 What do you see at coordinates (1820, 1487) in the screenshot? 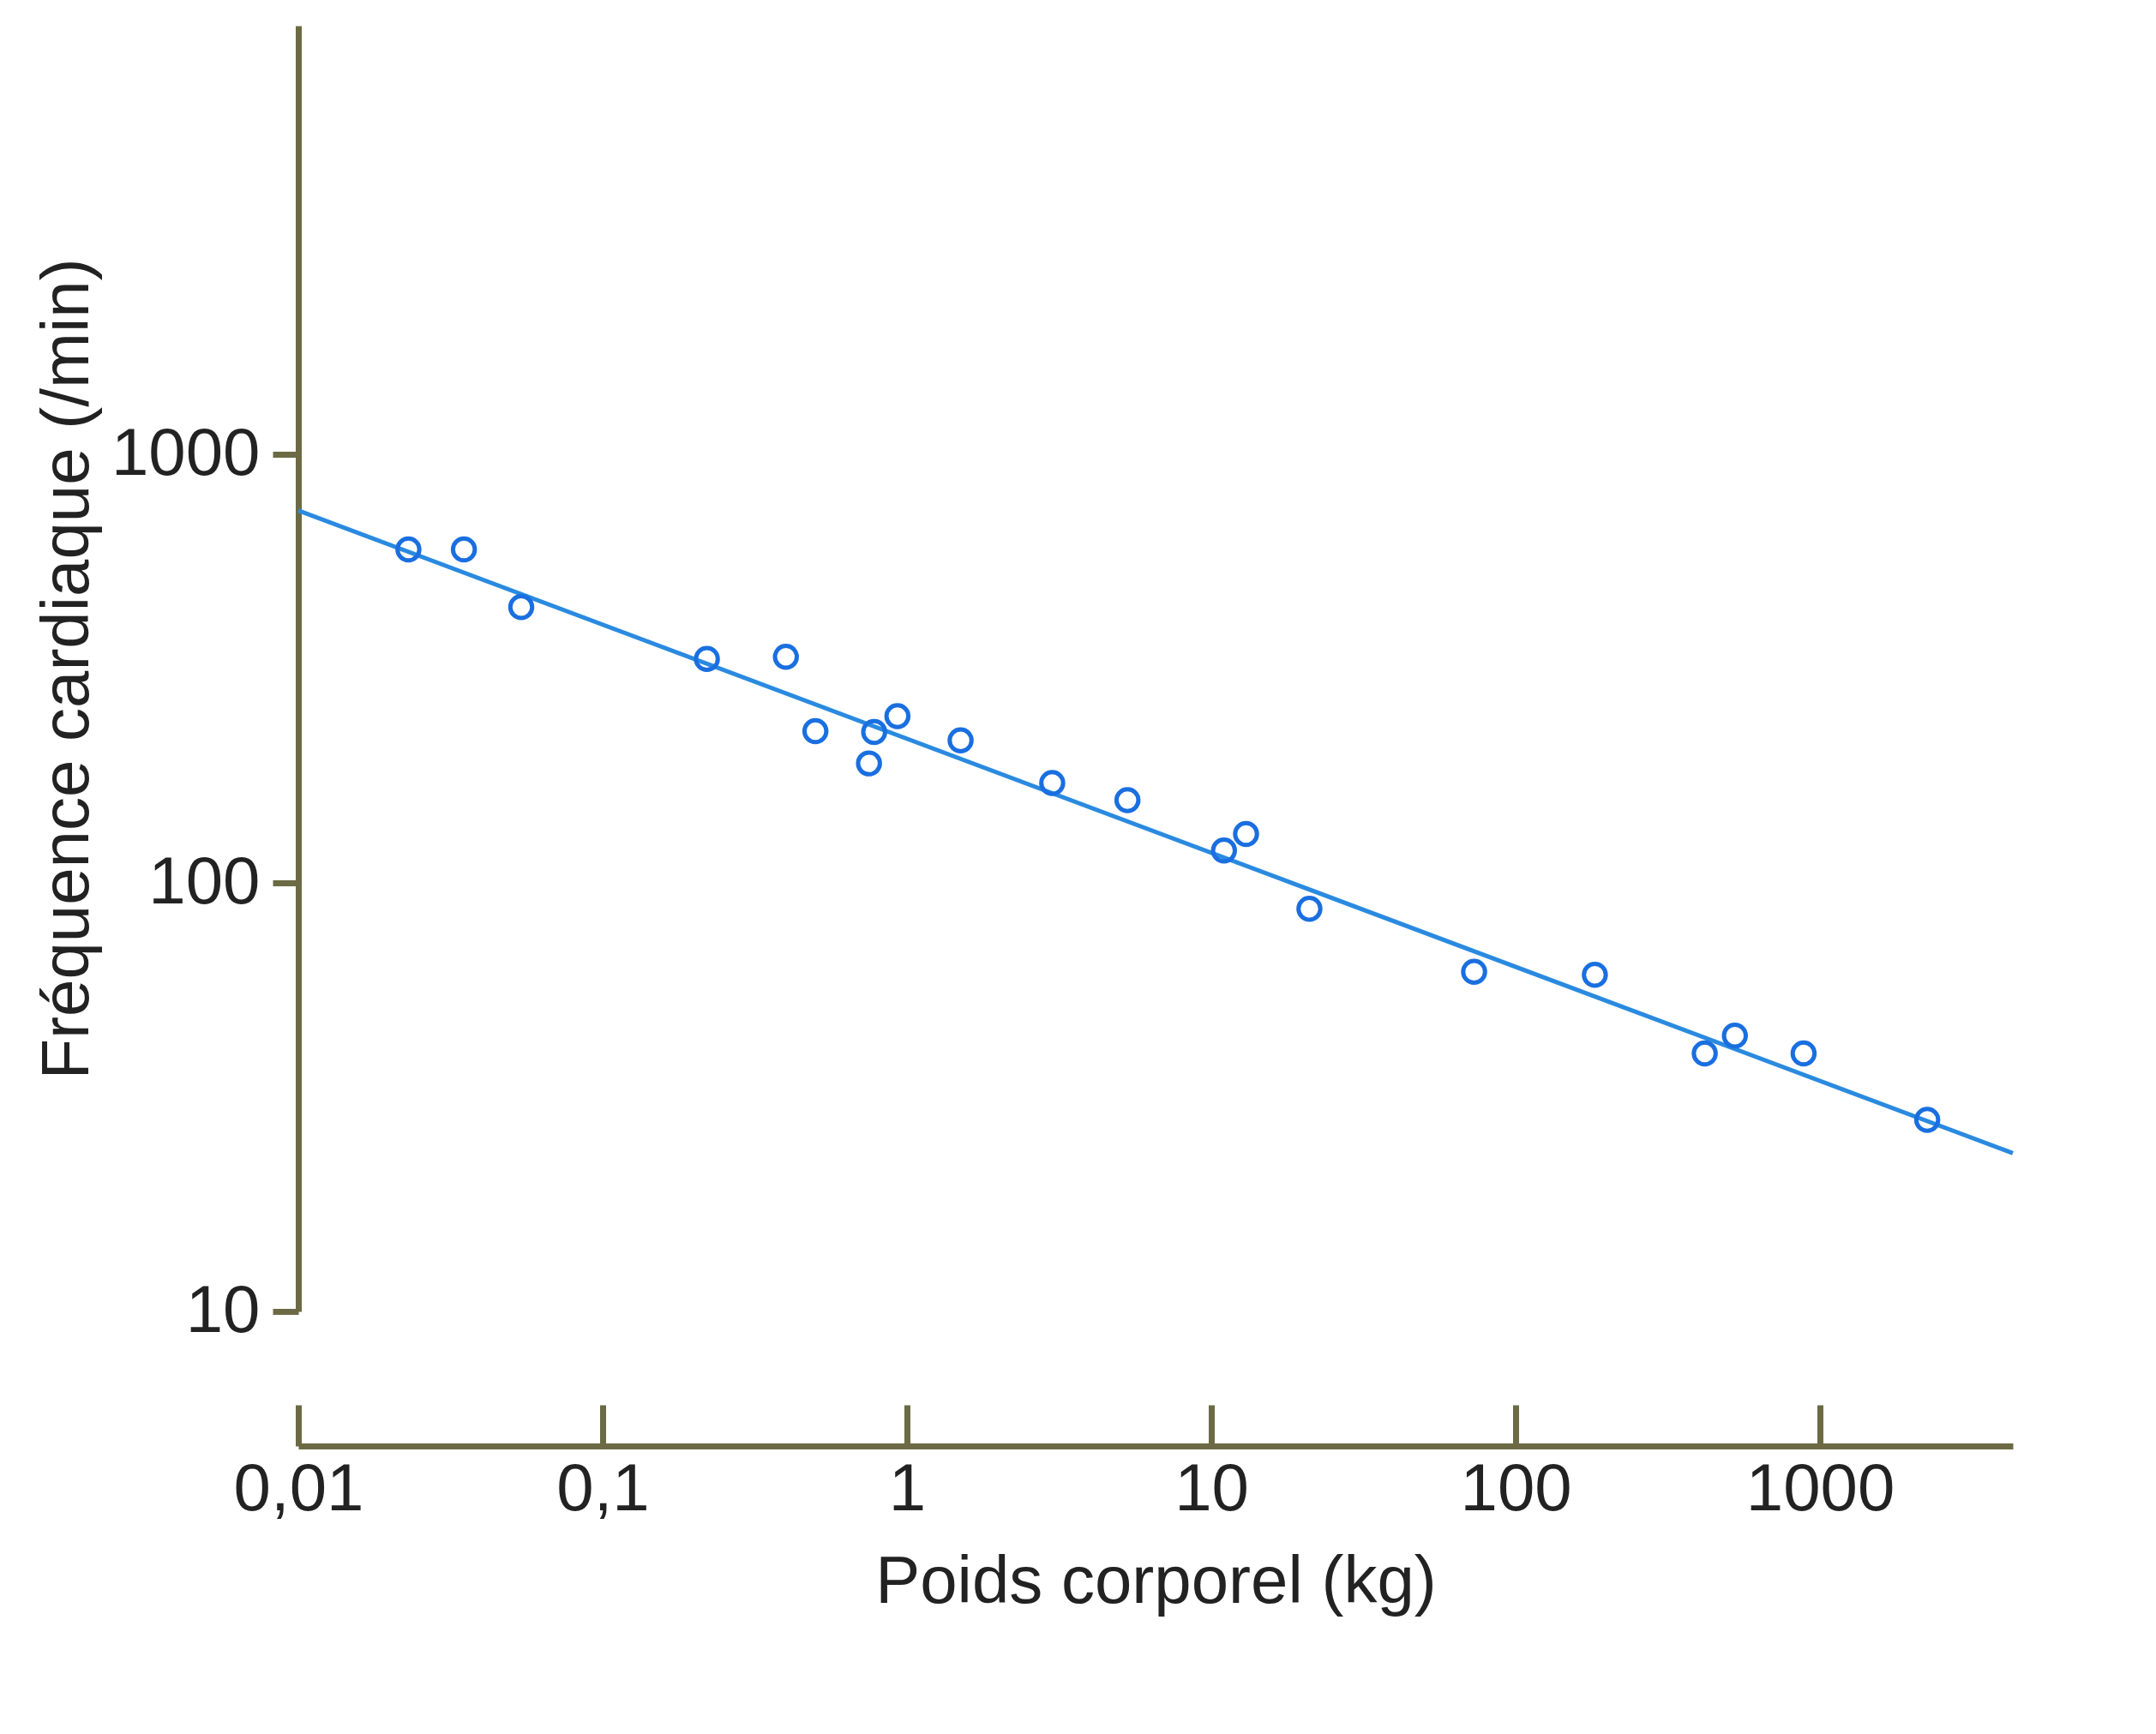
I see `x-tick-label: 1000` at bounding box center [1820, 1487].